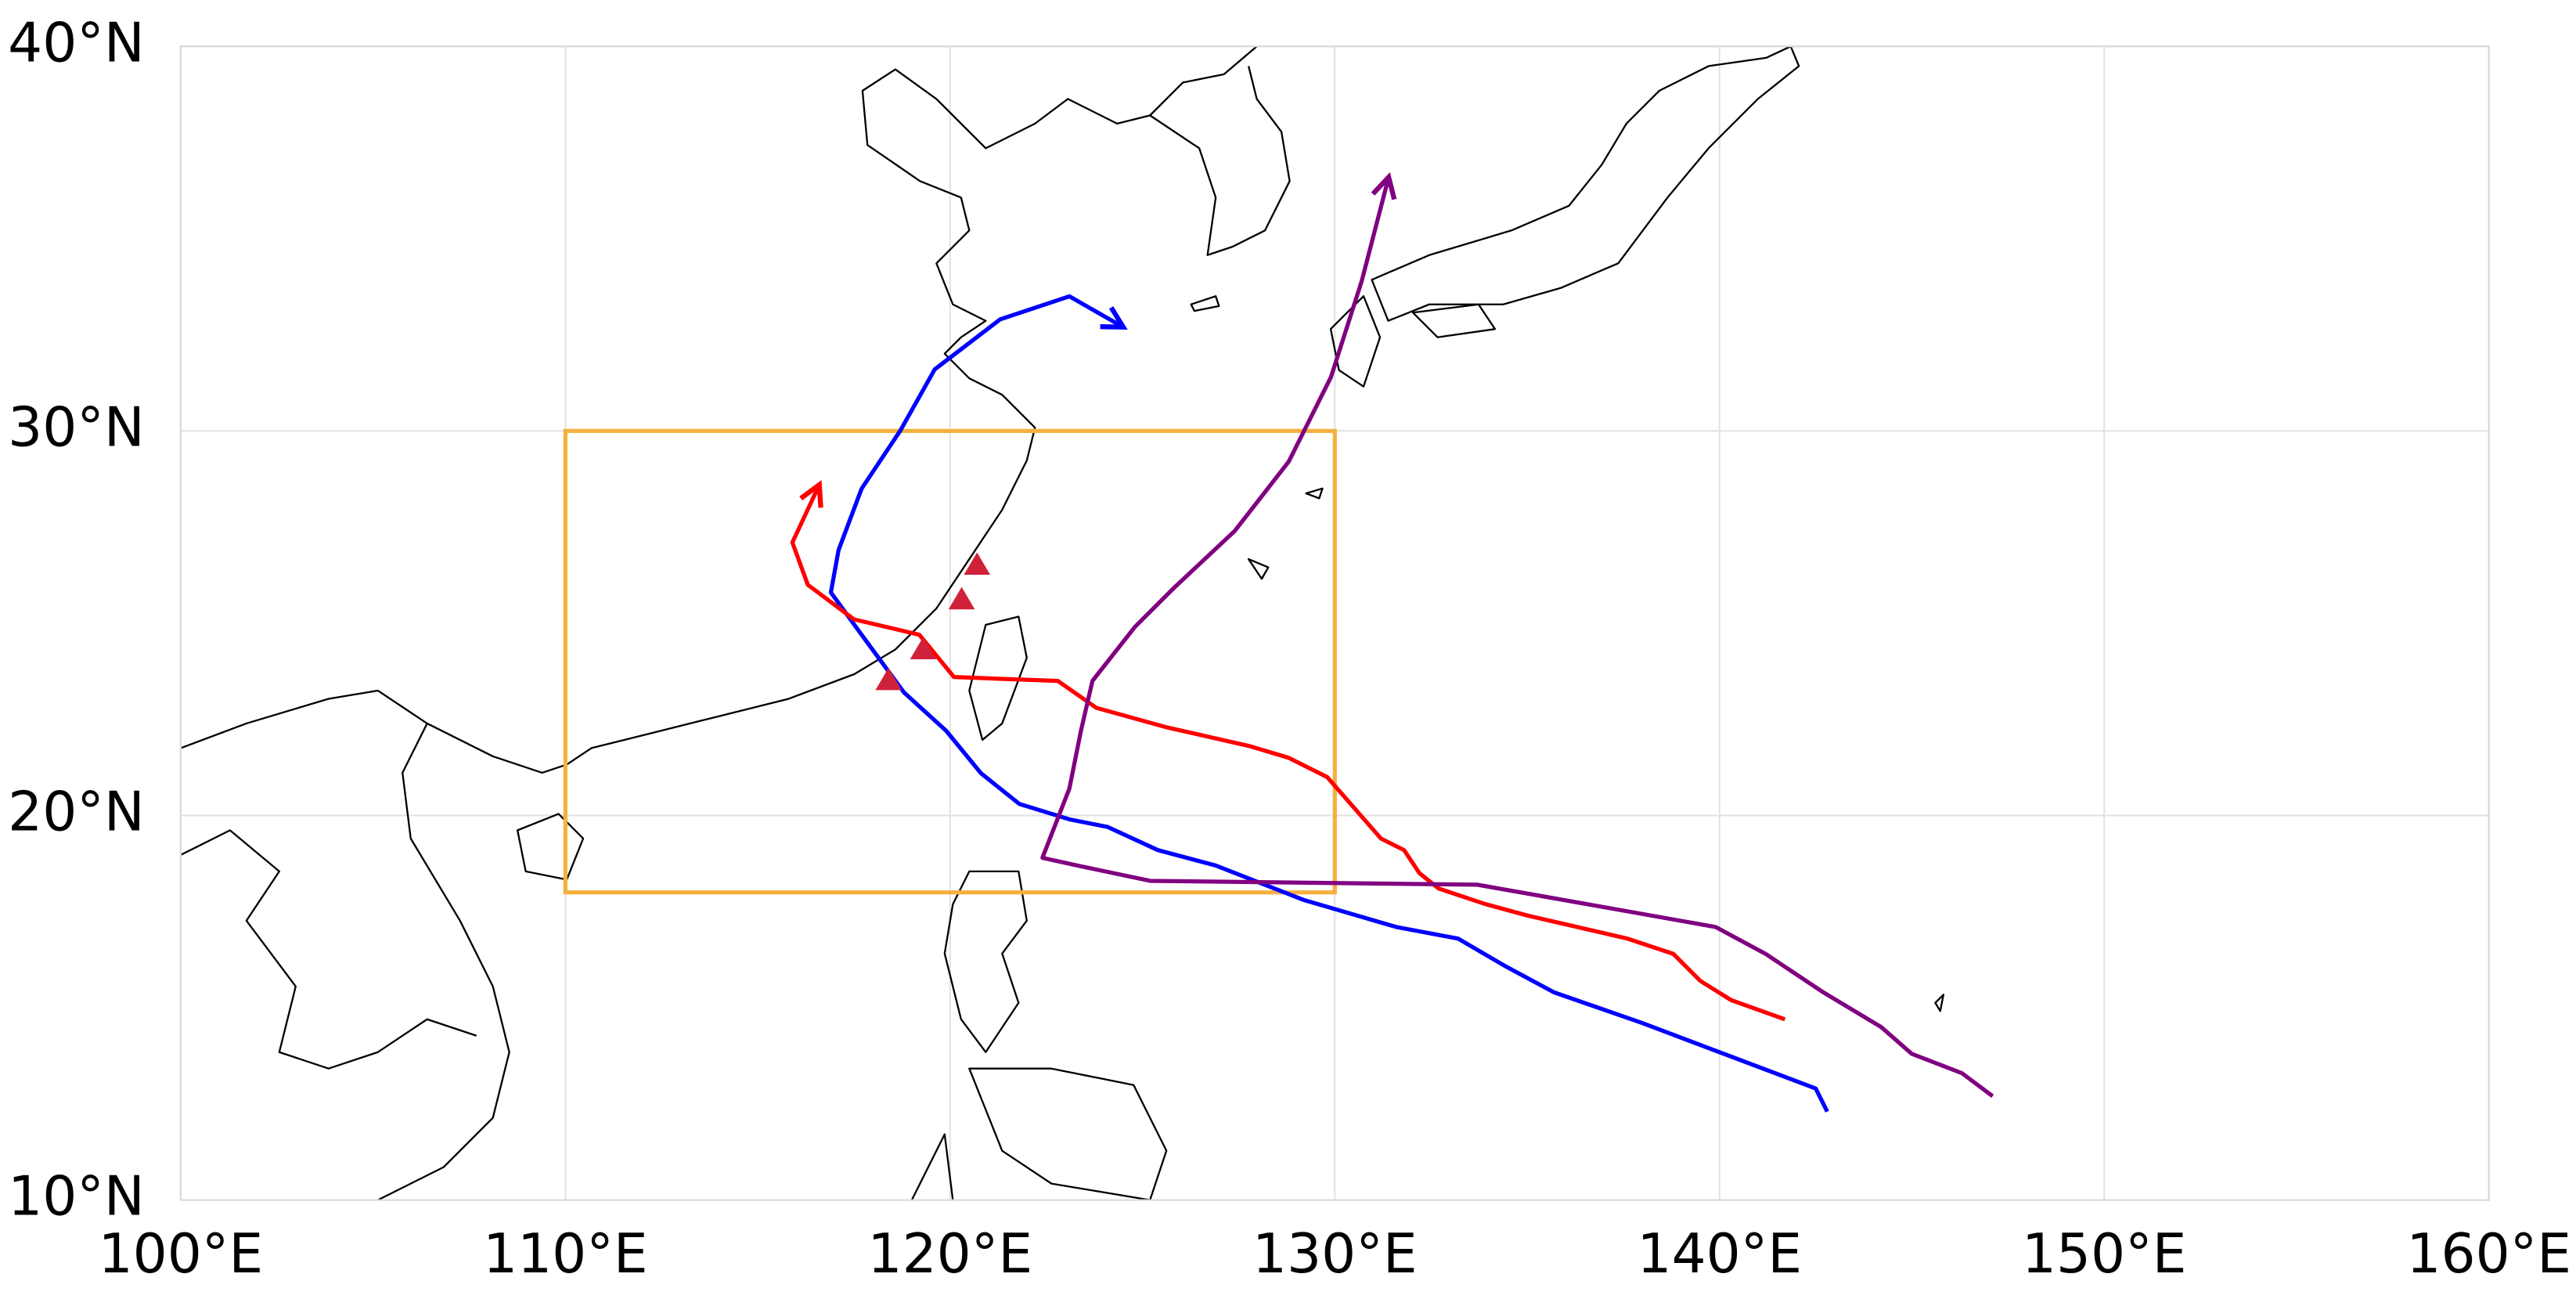 The width and height of the screenshot is (2576, 1299). What do you see at coordinates (1335, 1255) in the screenshot?
I see `x-tick-label: 130°E` at bounding box center [1335, 1255].